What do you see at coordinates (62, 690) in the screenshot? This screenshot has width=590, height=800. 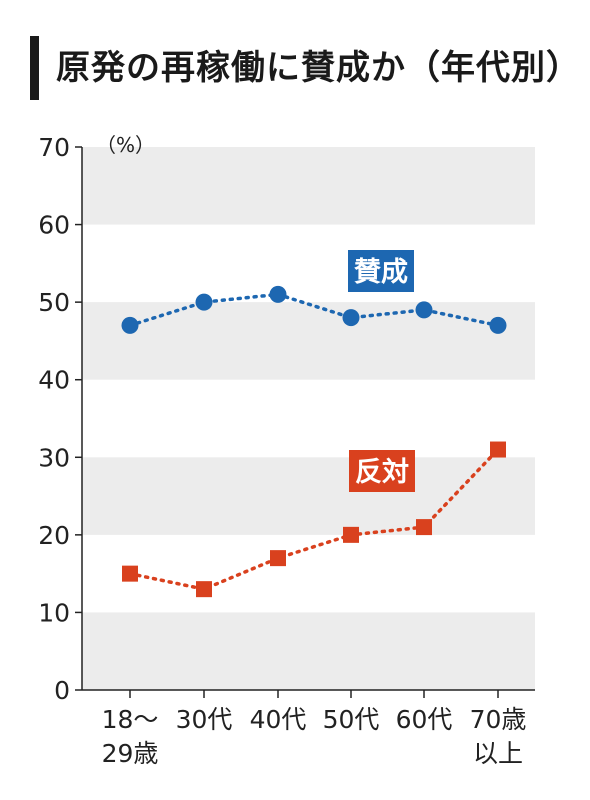 I see `y-tick-label: 0` at bounding box center [62, 690].